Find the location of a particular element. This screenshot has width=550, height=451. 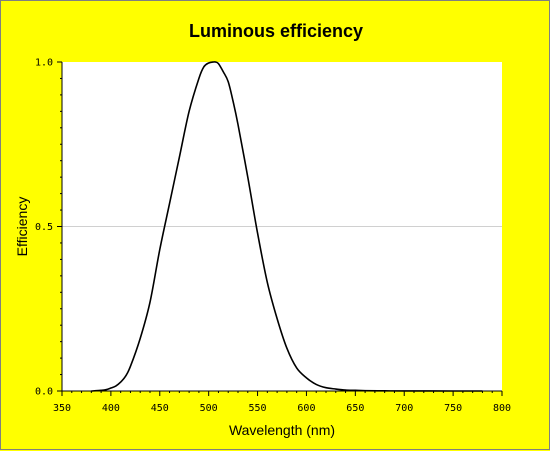

x-axis-label: Wavelength (nm) is located at coordinates (282, 430).